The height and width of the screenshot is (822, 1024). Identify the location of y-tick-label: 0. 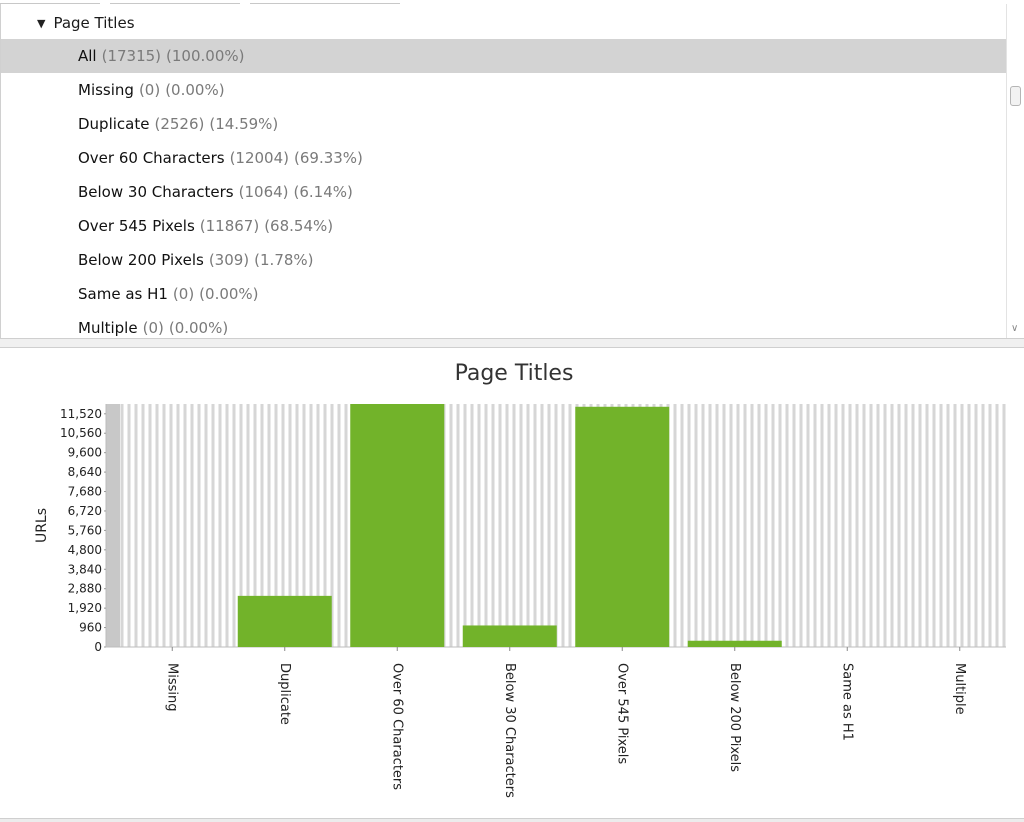
(98, 647).